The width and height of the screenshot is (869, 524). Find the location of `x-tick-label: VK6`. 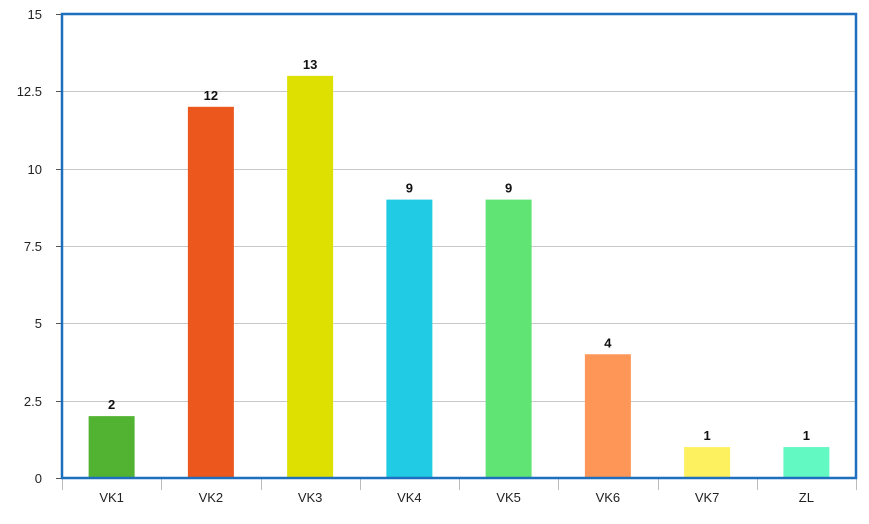

x-tick-label: VK6 is located at coordinates (608, 497).